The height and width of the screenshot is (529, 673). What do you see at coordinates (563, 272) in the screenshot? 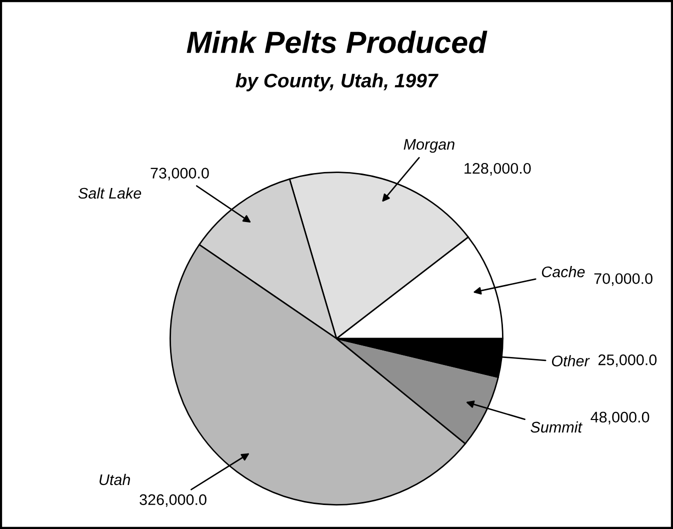
I see `slice-label: Cache` at bounding box center [563, 272].